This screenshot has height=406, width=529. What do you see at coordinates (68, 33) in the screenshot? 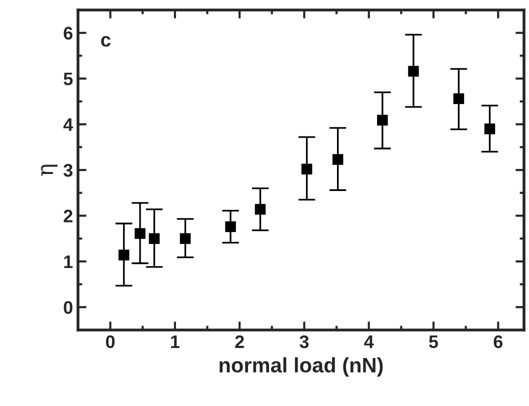
I see `y-tick-label: 6` at bounding box center [68, 33].